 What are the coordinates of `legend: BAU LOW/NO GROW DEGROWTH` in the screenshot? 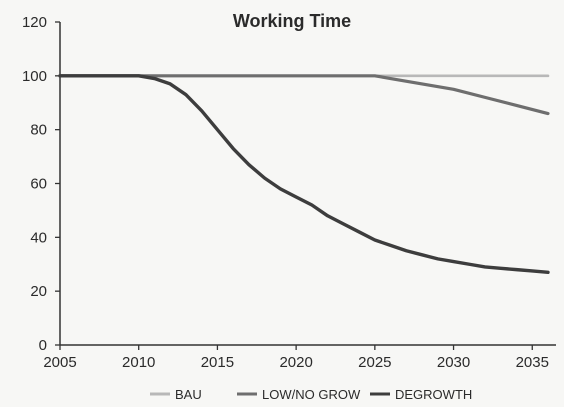 It's located at (311, 394).